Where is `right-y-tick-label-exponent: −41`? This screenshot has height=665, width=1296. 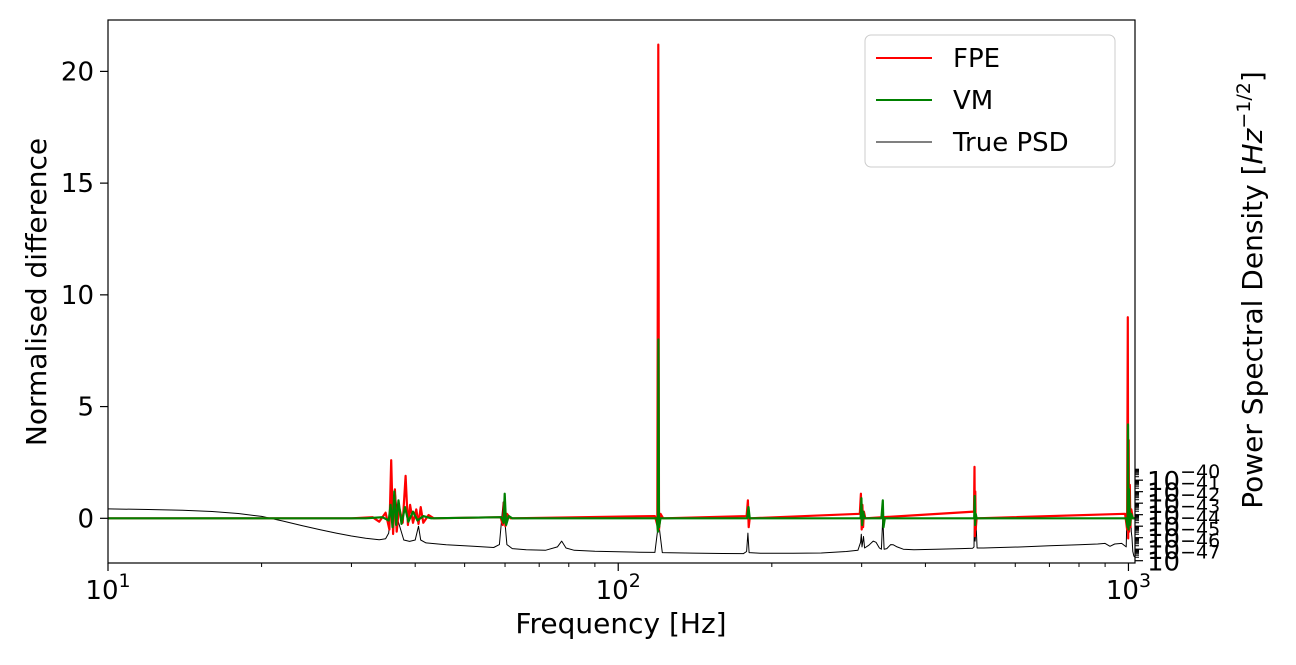
right-y-tick-label-exponent: −41 is located at coordinates (1200, 484).